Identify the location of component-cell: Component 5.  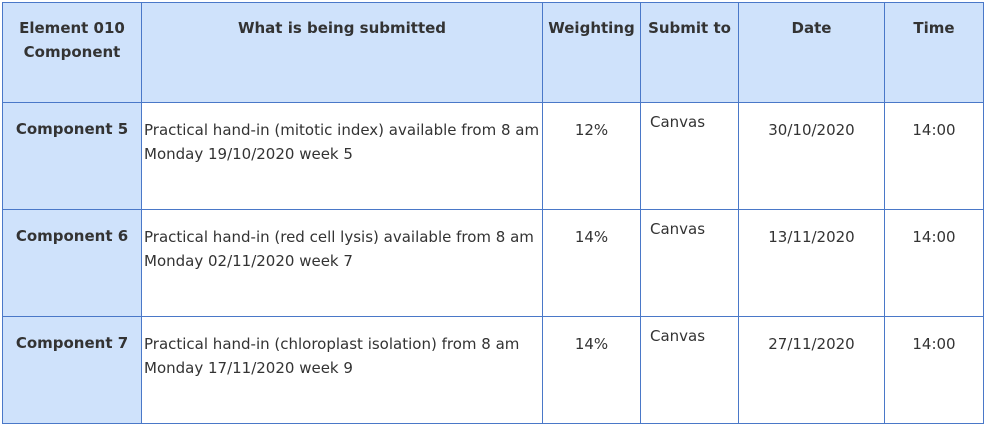
(72, 156).